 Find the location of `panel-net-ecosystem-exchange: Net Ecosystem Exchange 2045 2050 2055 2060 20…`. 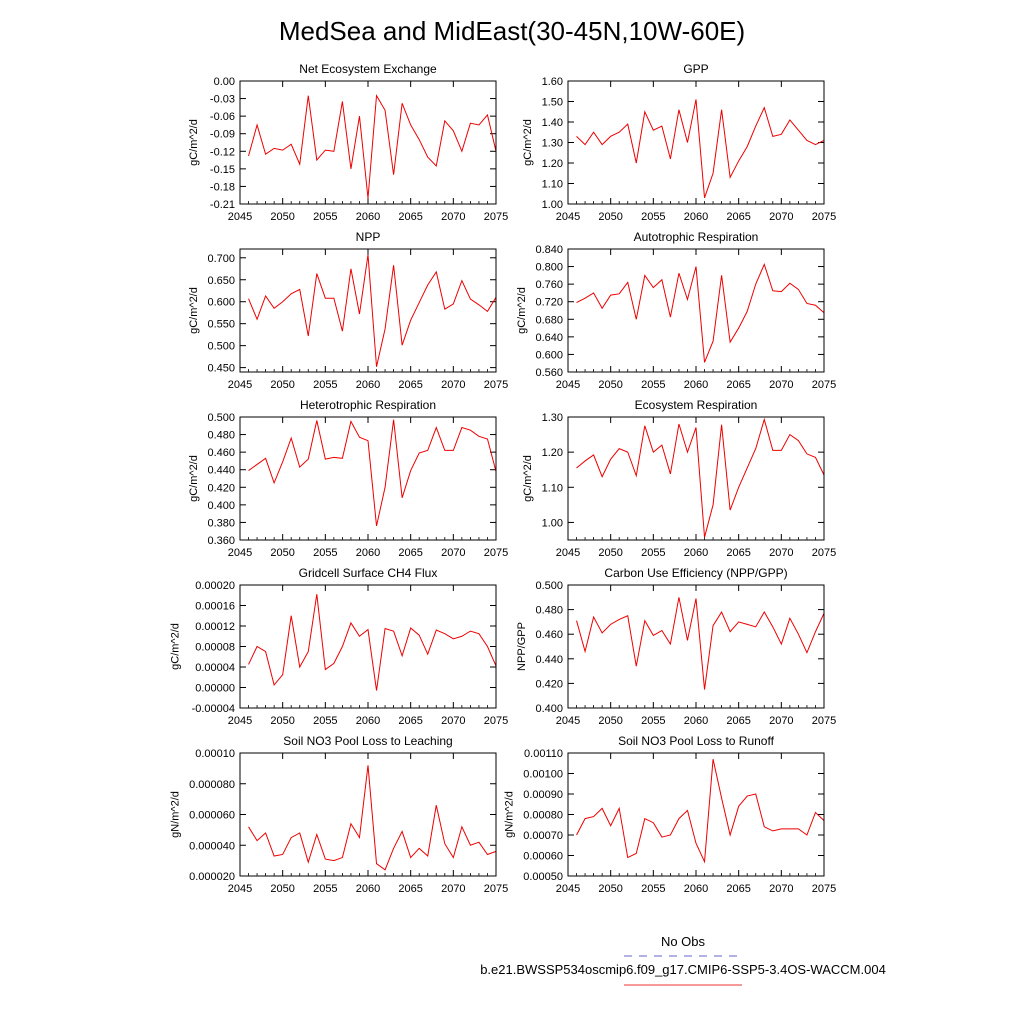

panel-net-ecosystem-exchange: Net Ecosystem Exchange 2045 2050 2055 2060 20… is located at coordinates (348, 142).